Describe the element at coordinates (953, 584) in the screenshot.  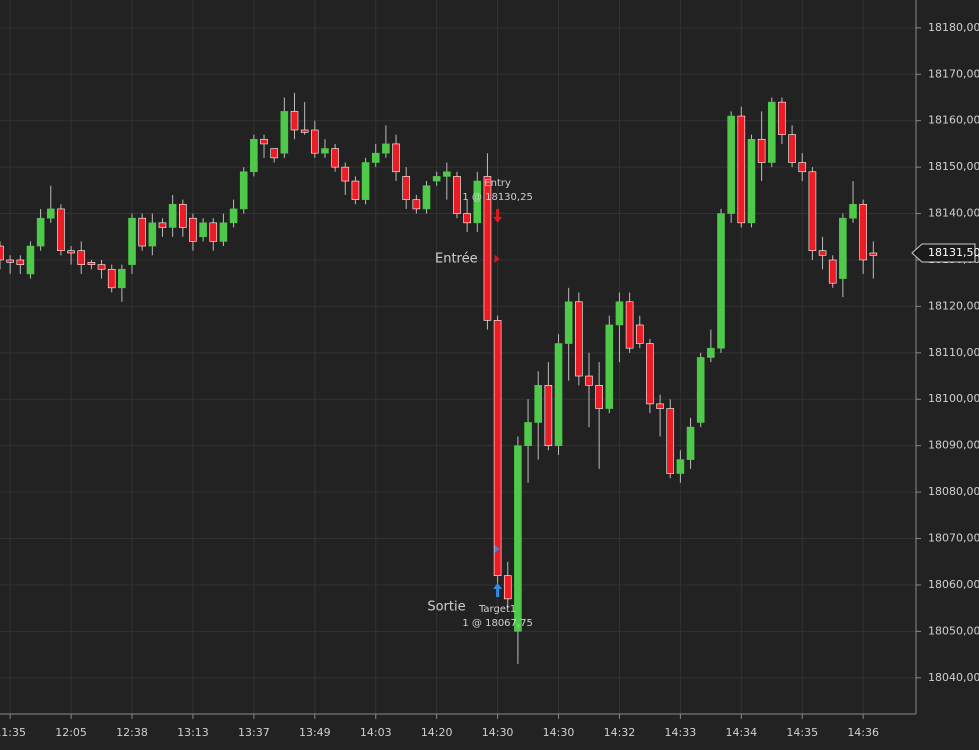
I see `y-tick-label: 18060,00` at that location.